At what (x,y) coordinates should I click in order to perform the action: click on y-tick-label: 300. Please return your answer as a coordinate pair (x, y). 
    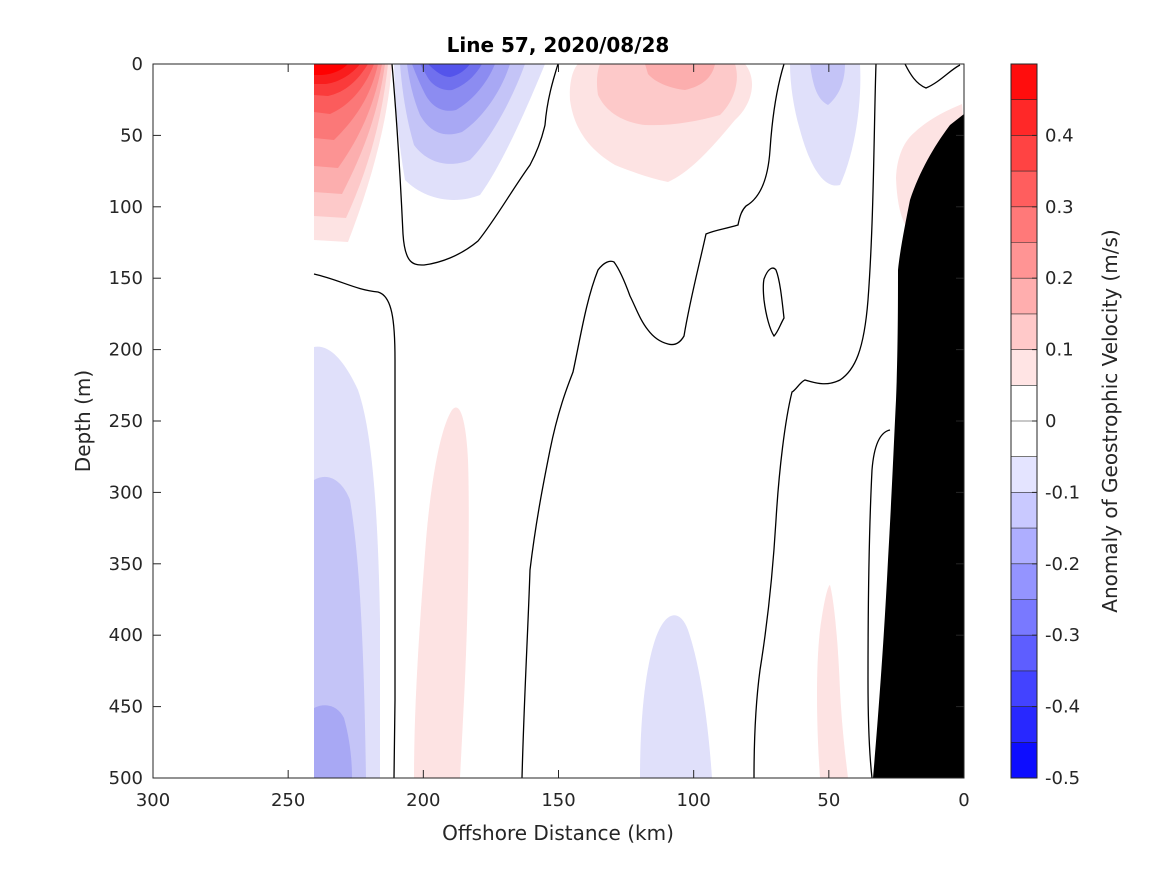
    Looking at the image, I should click on (126, 492).